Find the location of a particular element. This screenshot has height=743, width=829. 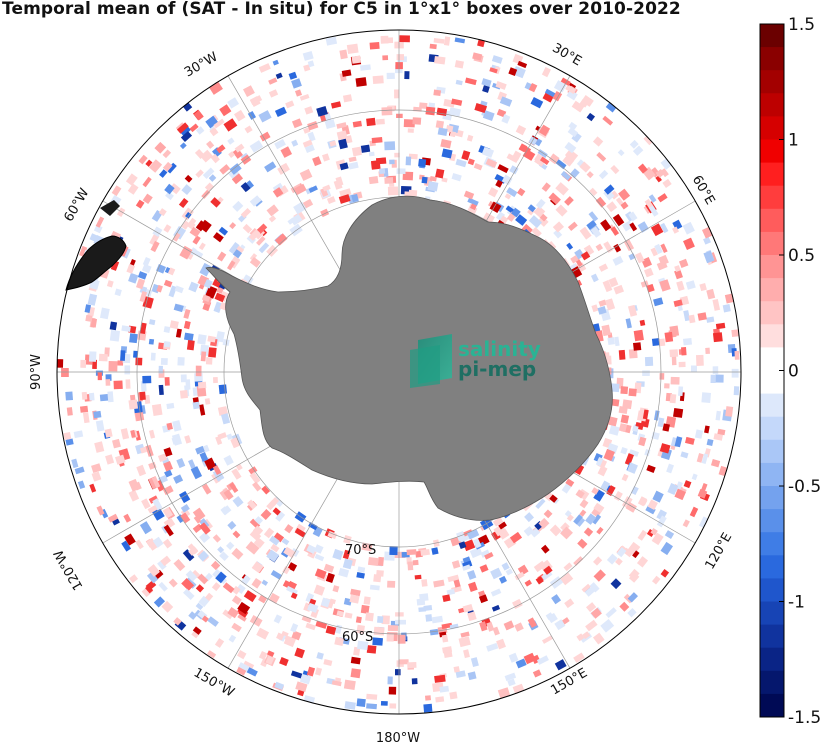

lat-label-60s: 60°S is located at coordinates (357, 637).